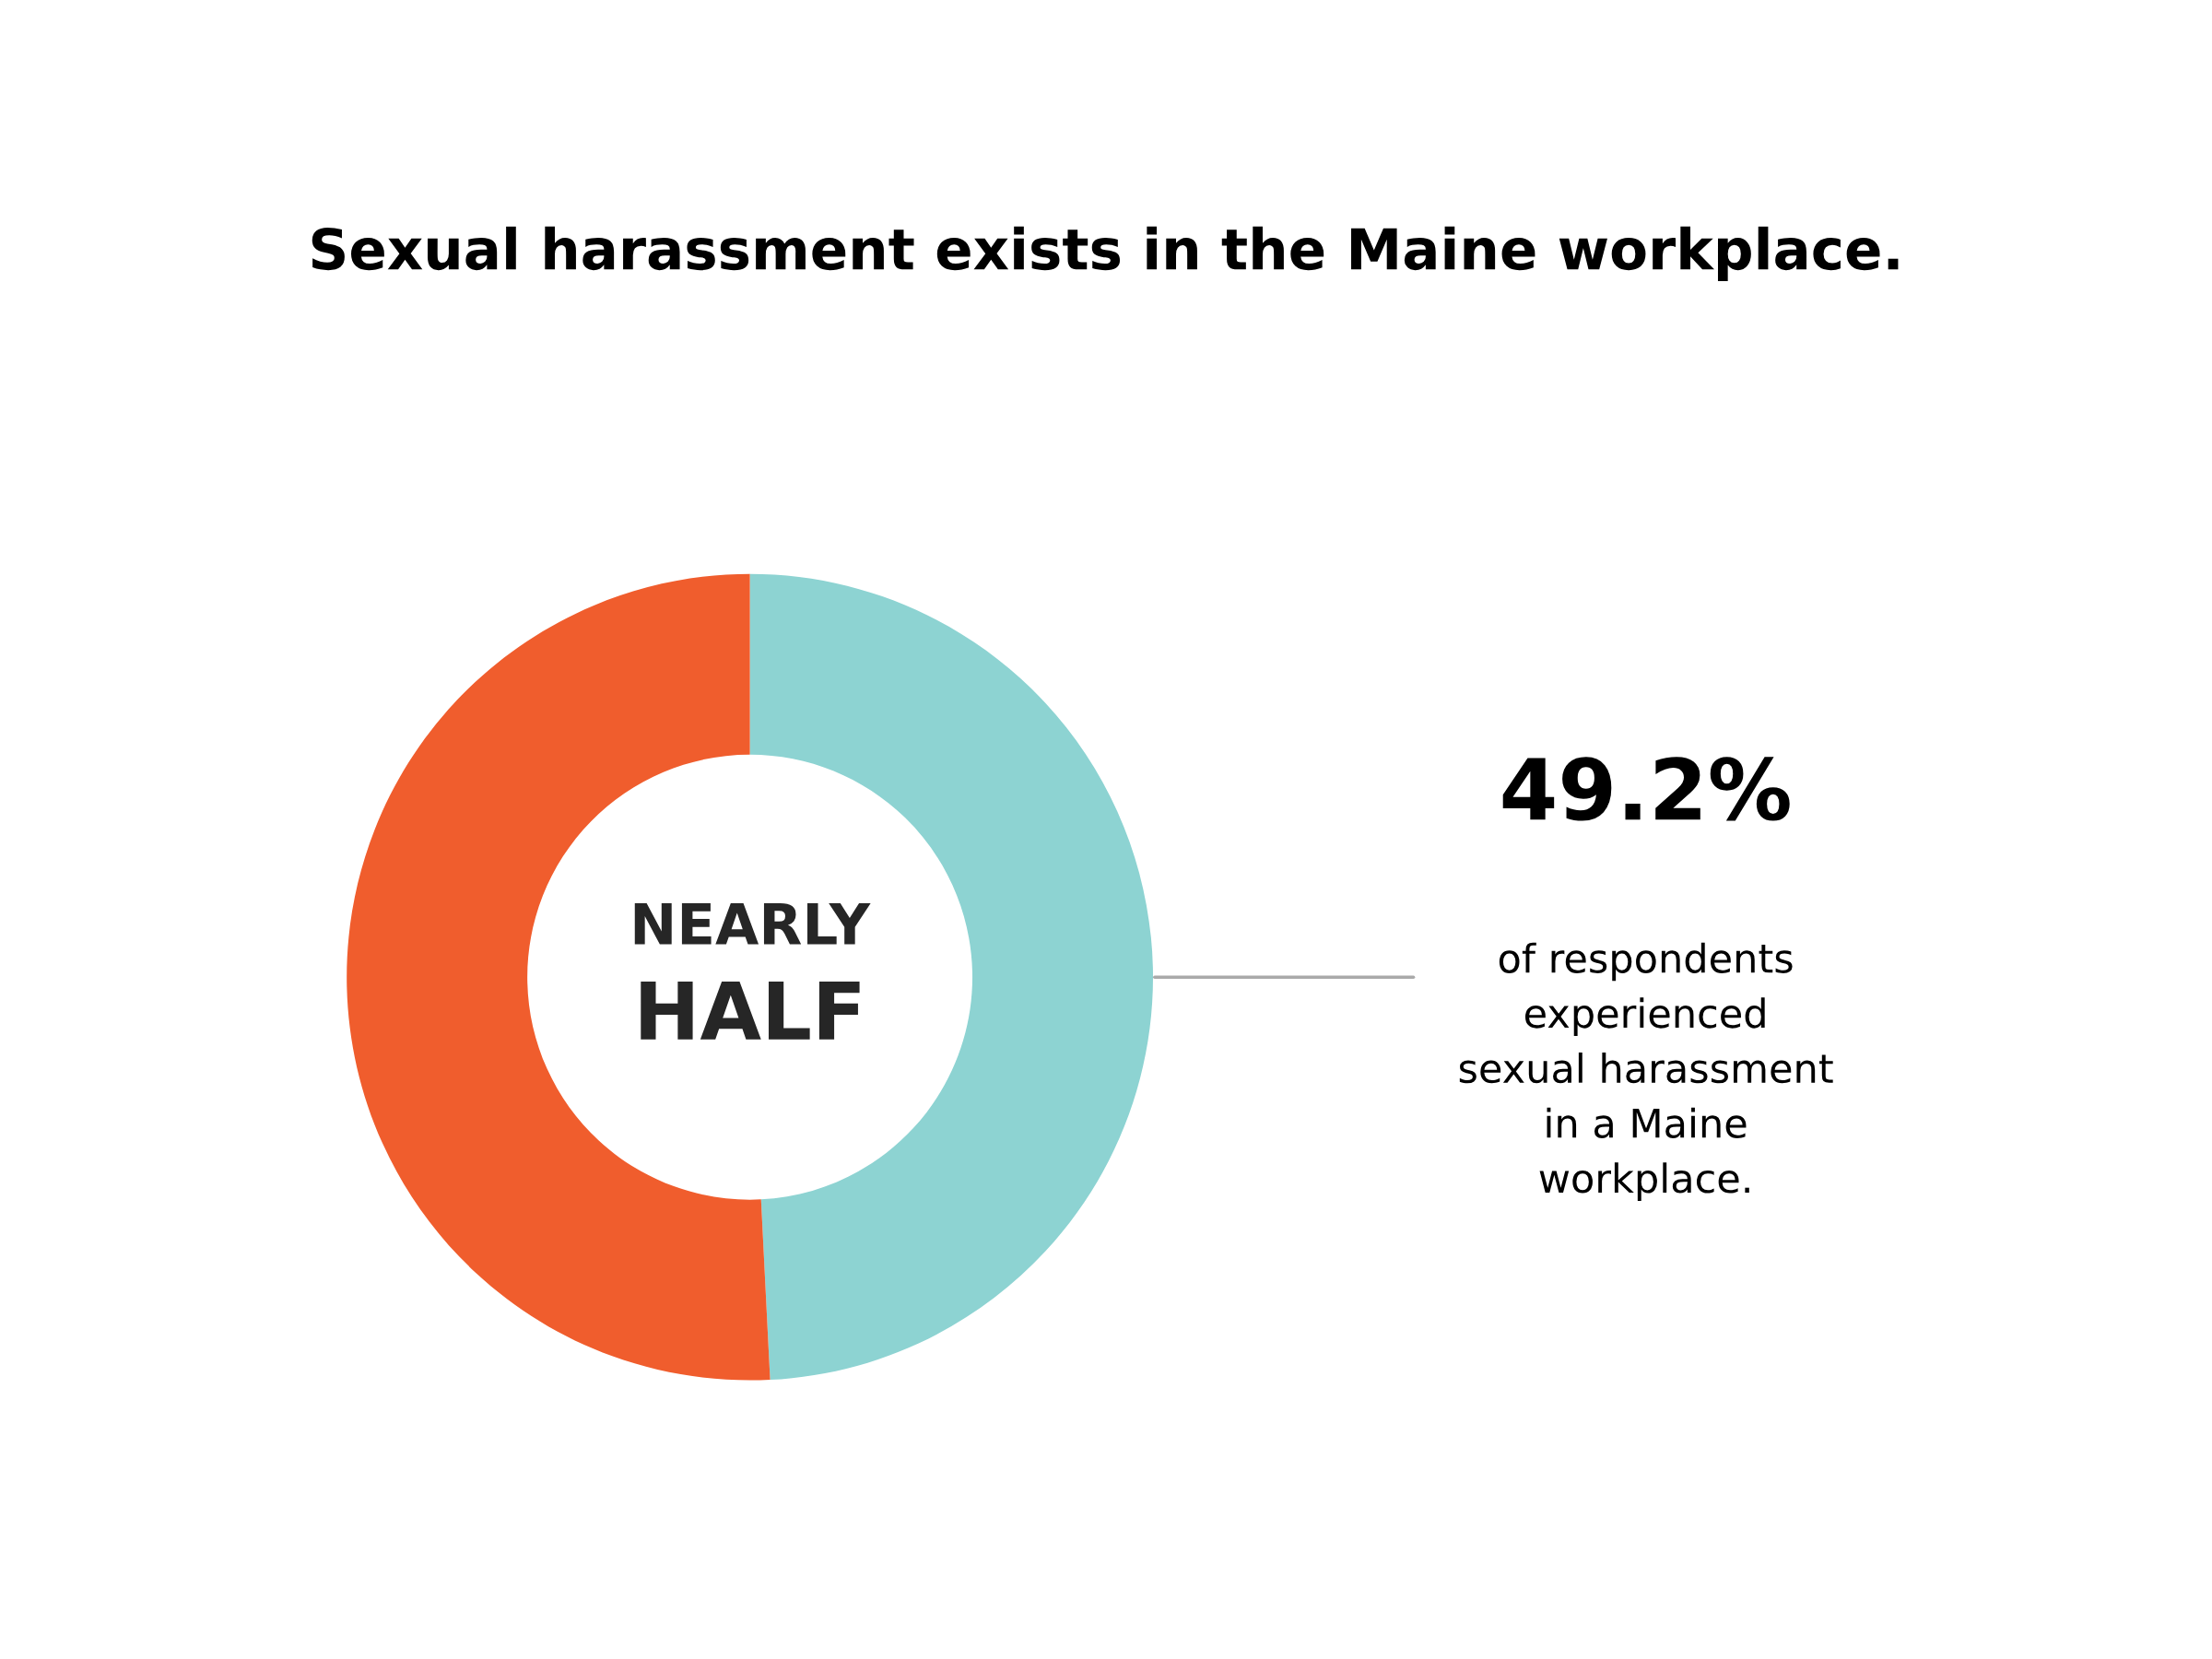  Describe the element at coordinates (752, 924) in the screenshot. I see `text: NEARLY` at that location.